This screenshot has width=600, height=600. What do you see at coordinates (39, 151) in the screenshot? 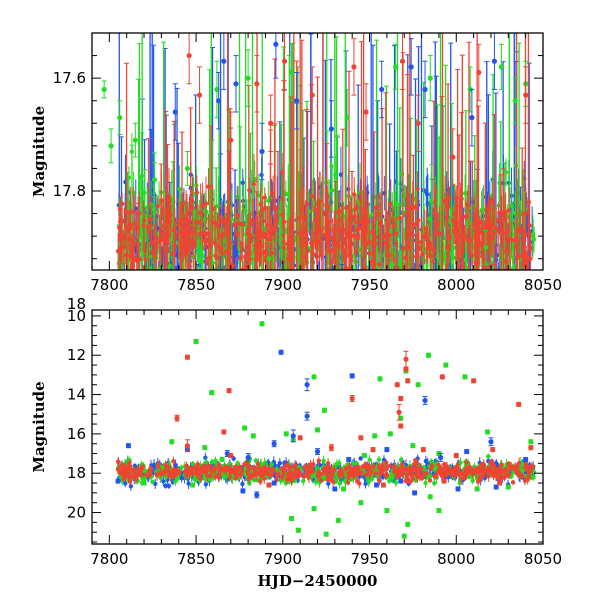
I see `y-axis-label: Magnitude` at bounding box center [39, 151].